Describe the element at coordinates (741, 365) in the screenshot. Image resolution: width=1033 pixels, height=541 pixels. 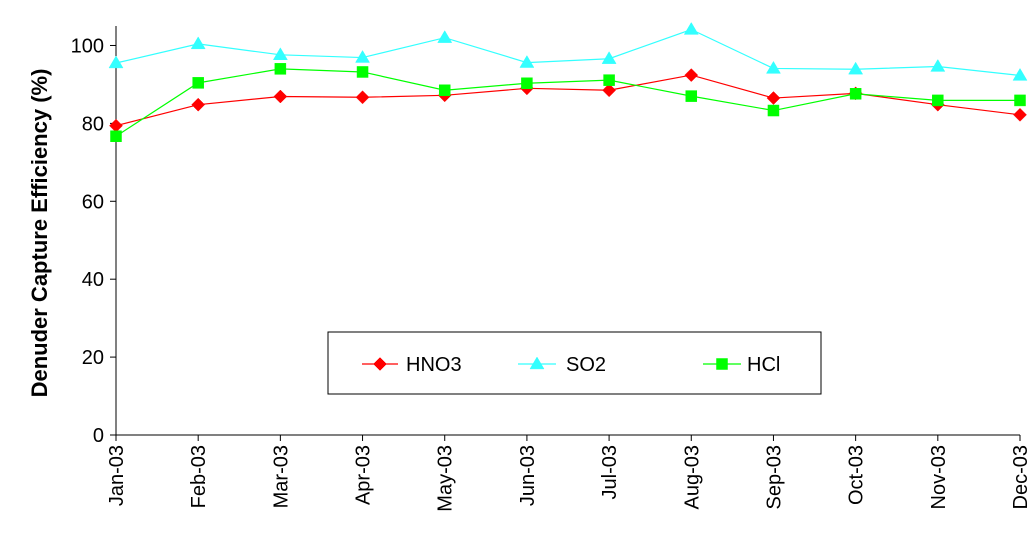
I see `legend-item-hcl: HCl` at that location.